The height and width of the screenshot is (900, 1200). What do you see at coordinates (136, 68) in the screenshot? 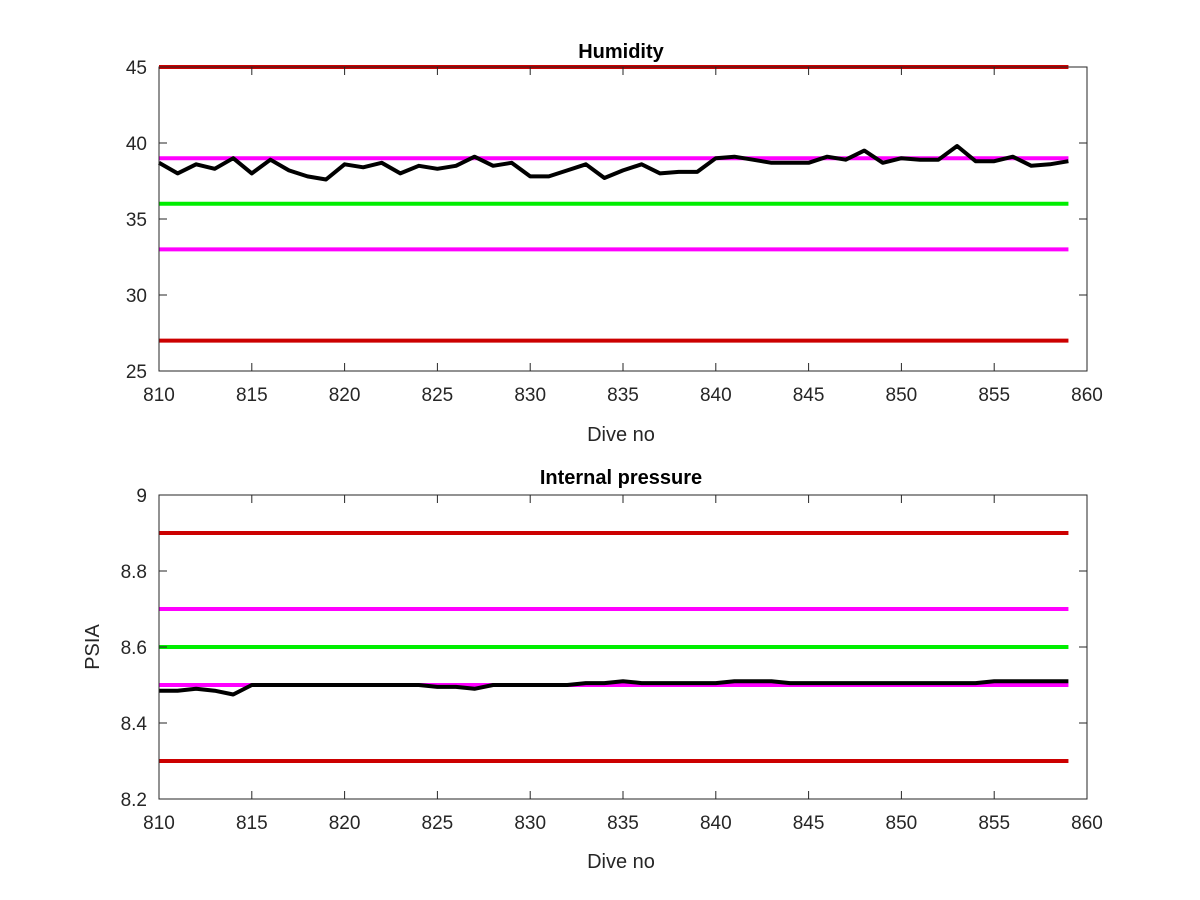
I see `y-tick-label: 45` at bounding box center [136, 68].